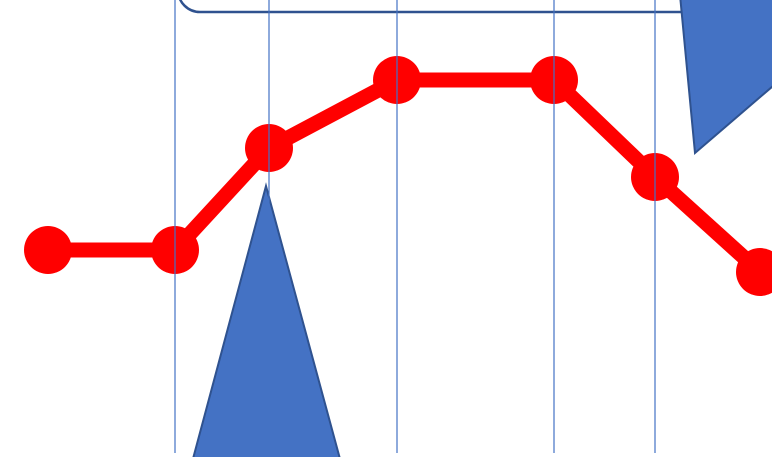  Describe the element at coordinates (448, 7) in the screenshot. I see `rounded-box` at that location.